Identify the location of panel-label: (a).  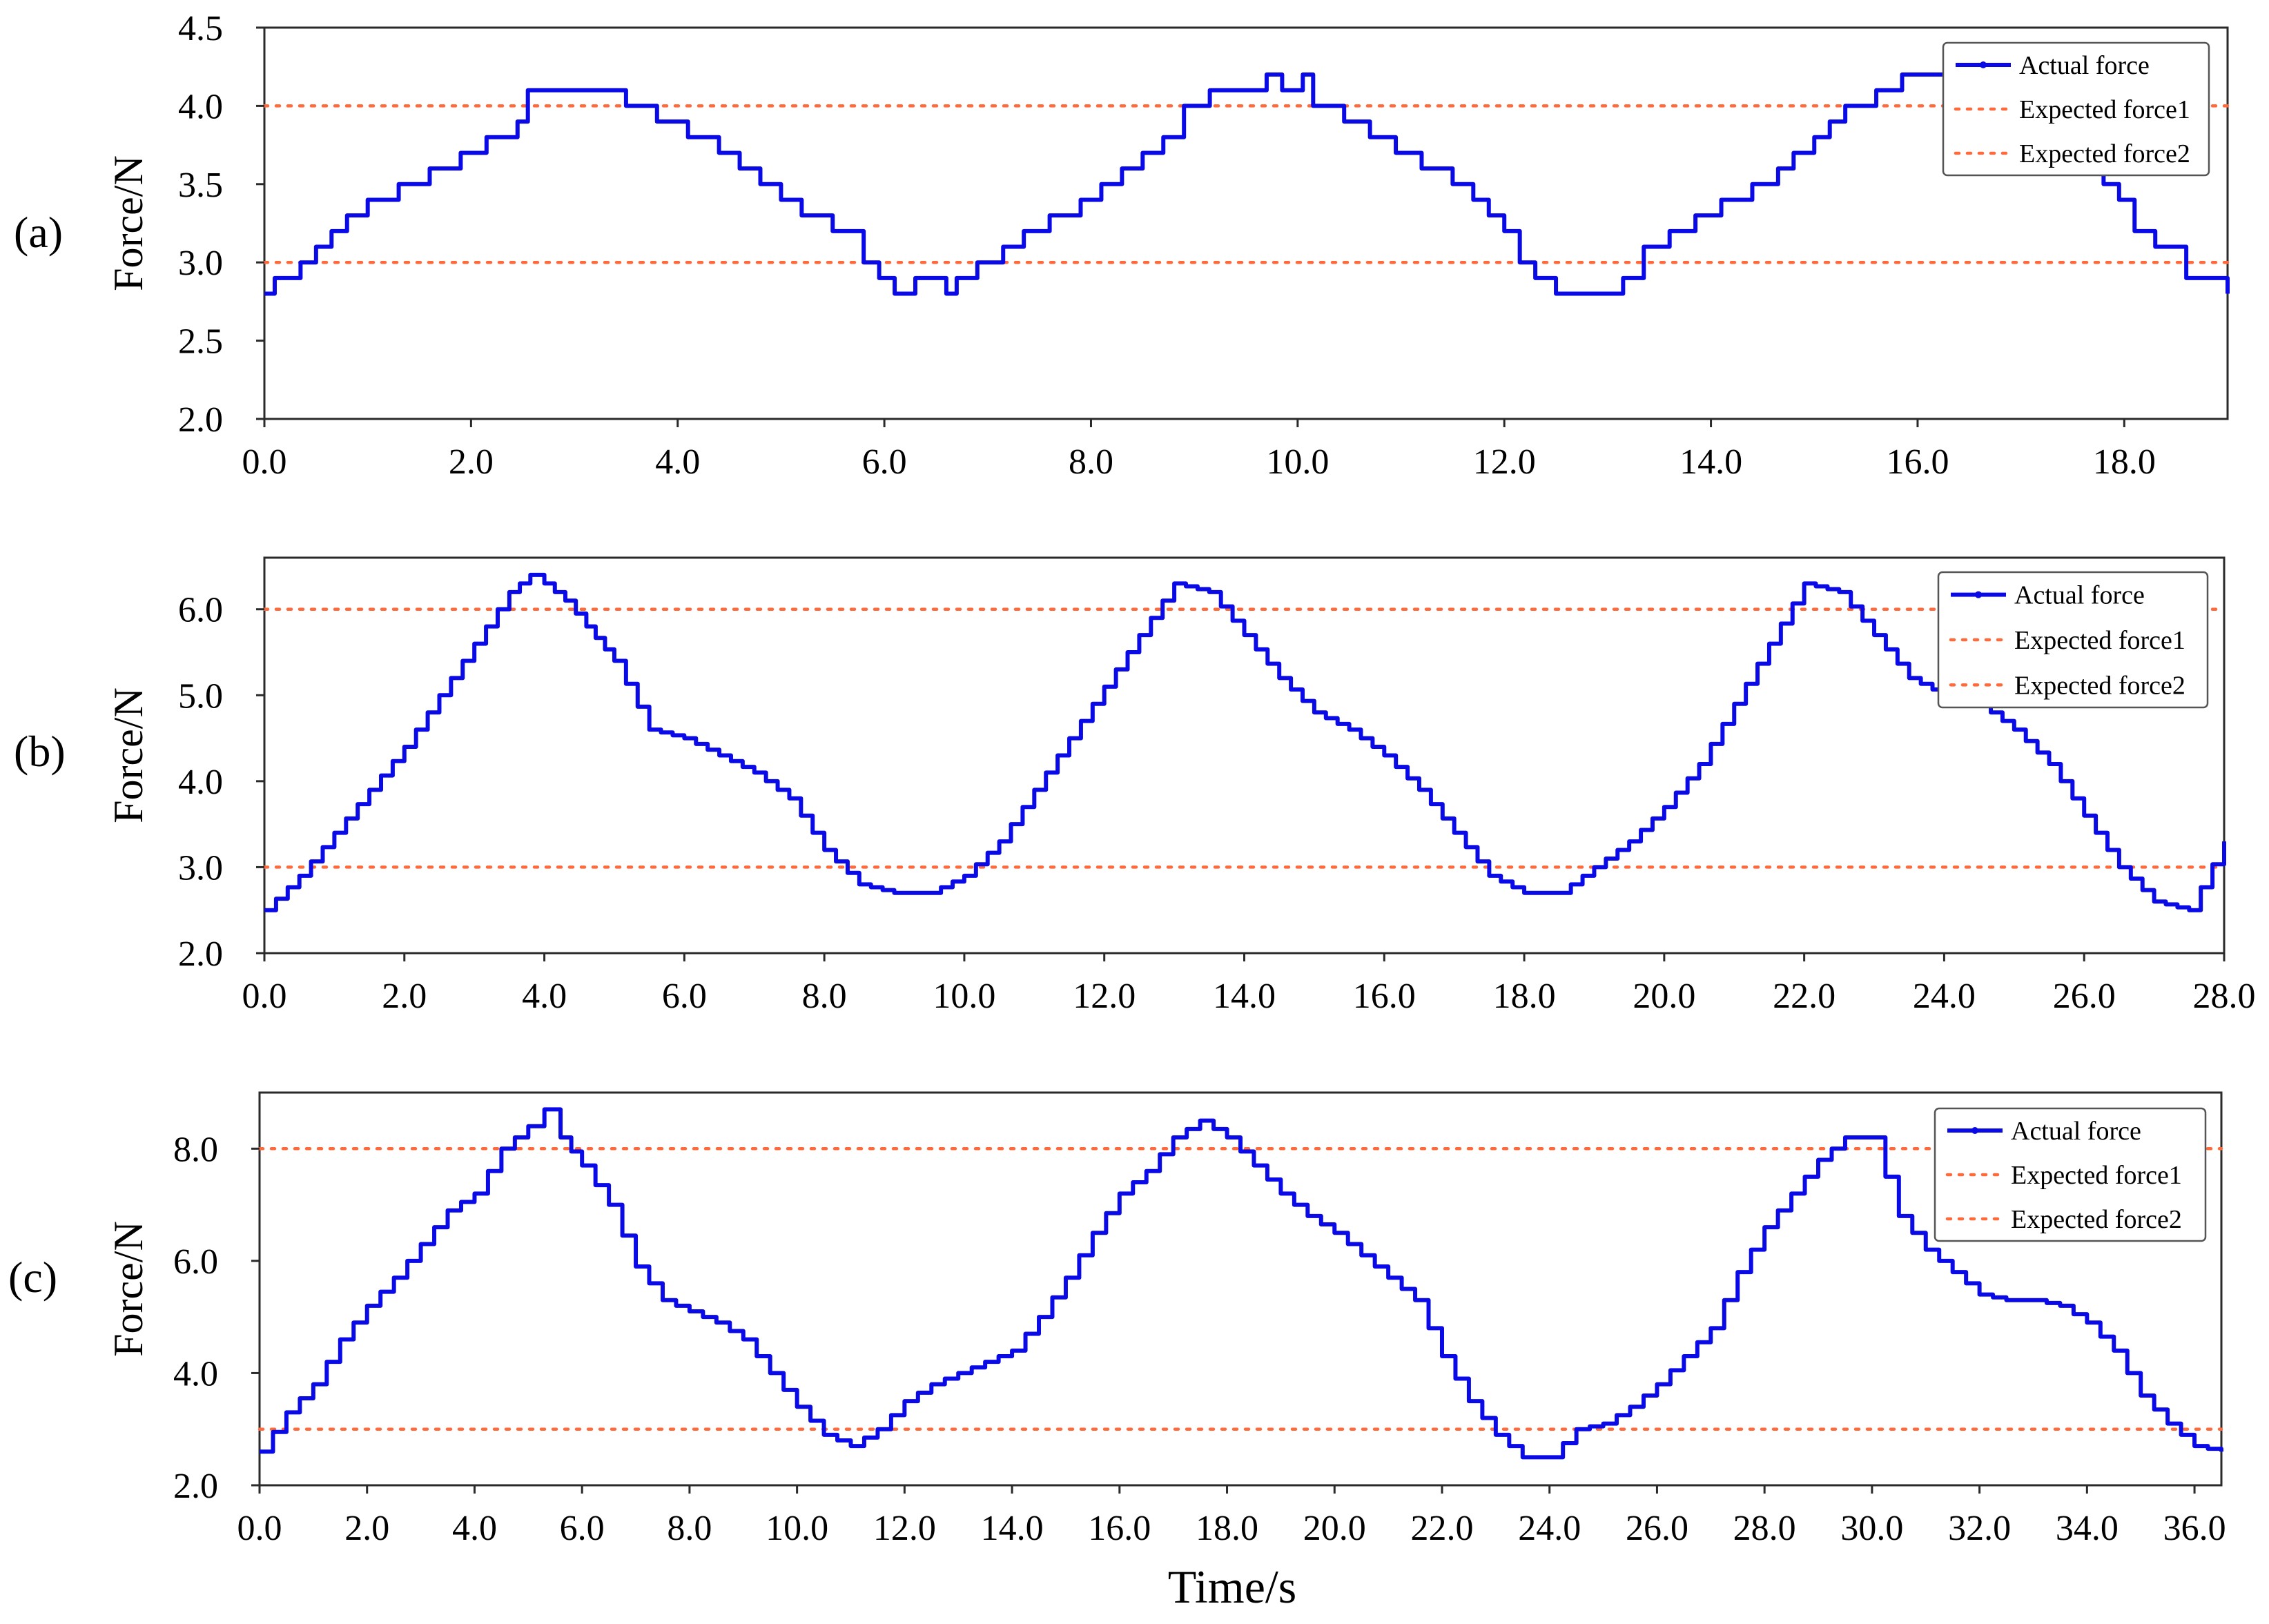
(38, 233).